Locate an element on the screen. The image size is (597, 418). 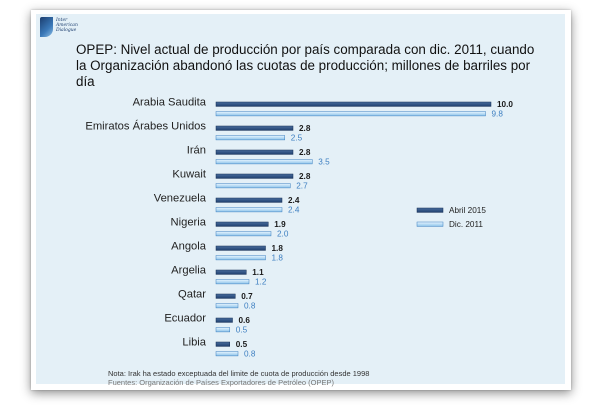
data-label-0-4: 2.4 is located at coordinates (294, 200).